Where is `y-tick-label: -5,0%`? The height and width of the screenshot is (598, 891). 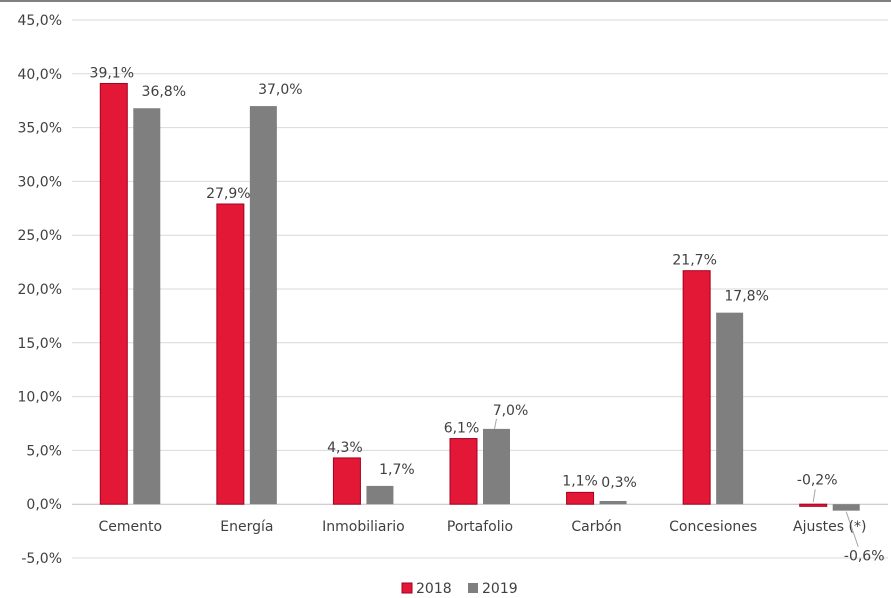
y-tick-label: -5,0% is located at coordinates (41, 559).